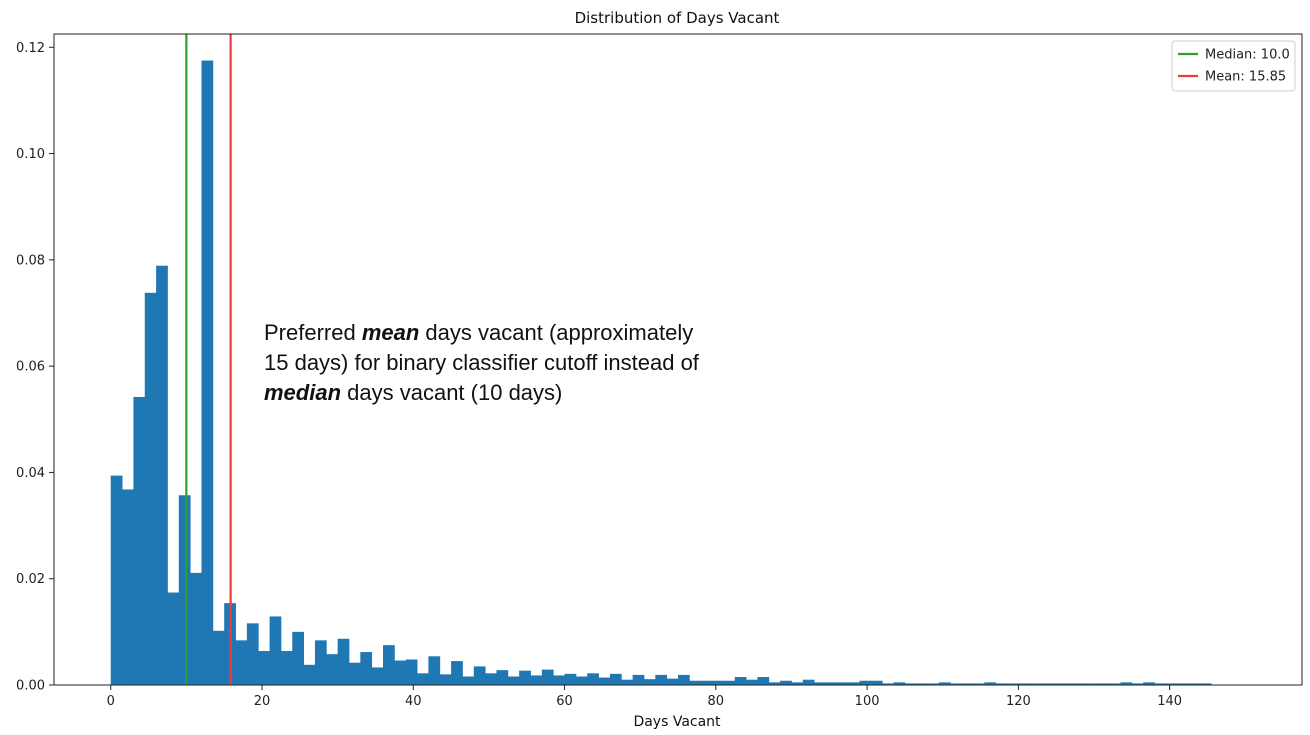 This screenshot has height=735, width=1310. Describe the element at coordinates (111, 701) in the screenshot. I see `x-tick-label: 0` at that location.